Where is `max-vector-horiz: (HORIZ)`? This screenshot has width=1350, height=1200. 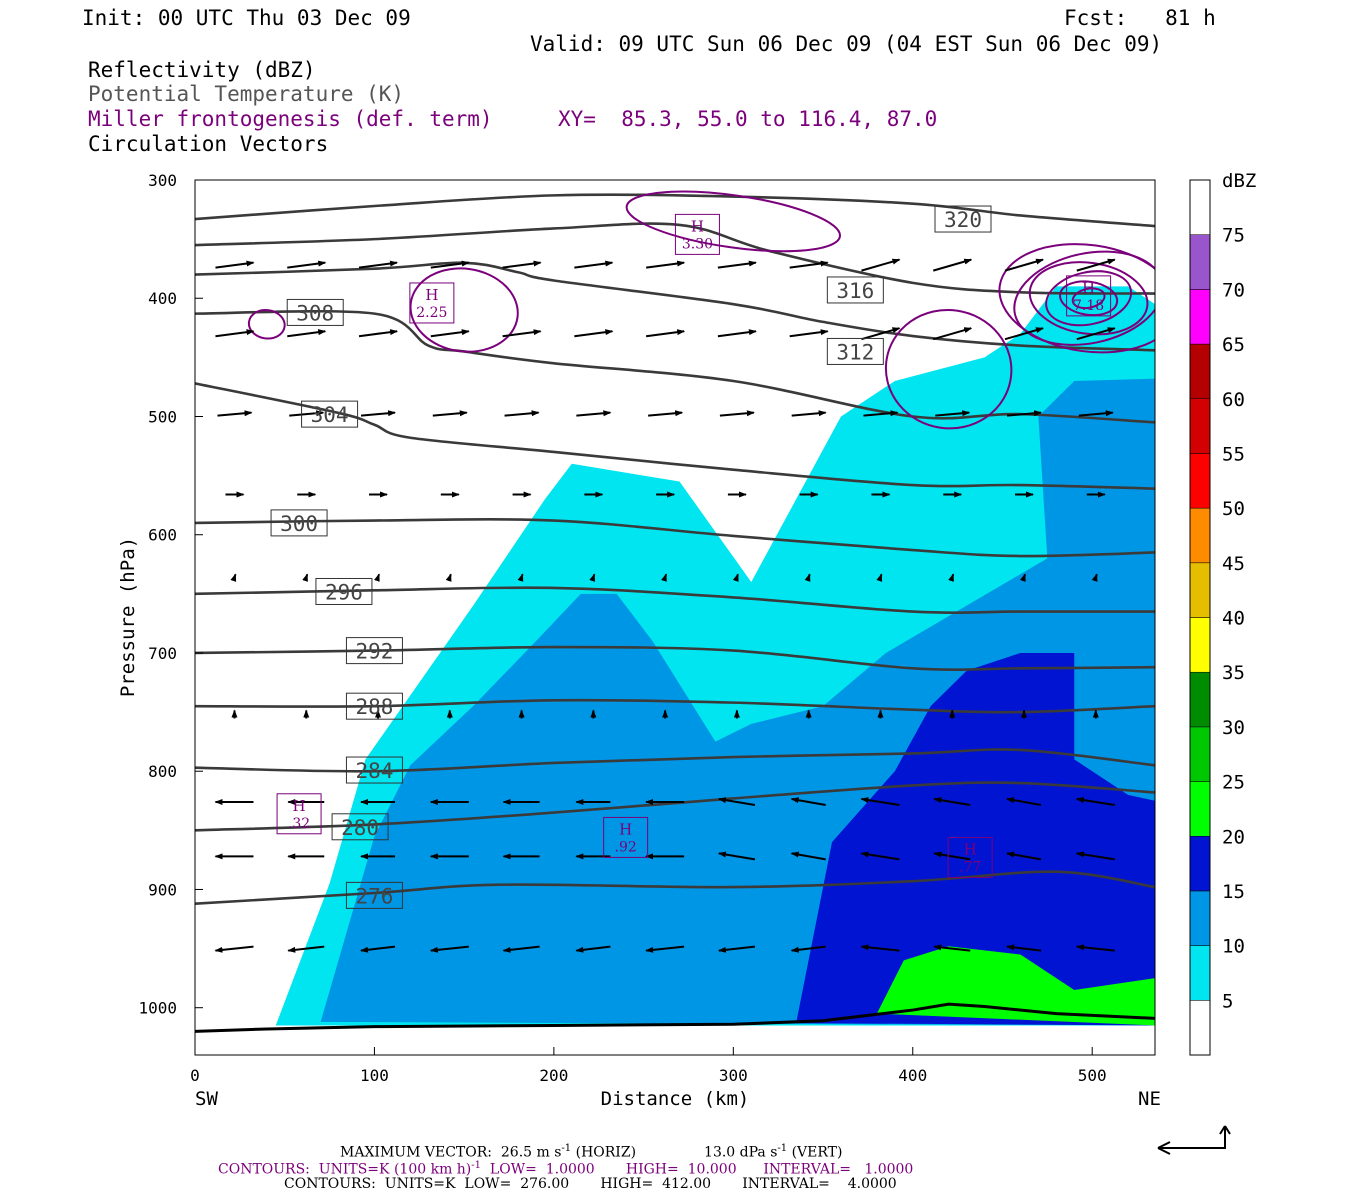
max-vector-horiz: (HORIZ) is located at coordinates (604, 1152).